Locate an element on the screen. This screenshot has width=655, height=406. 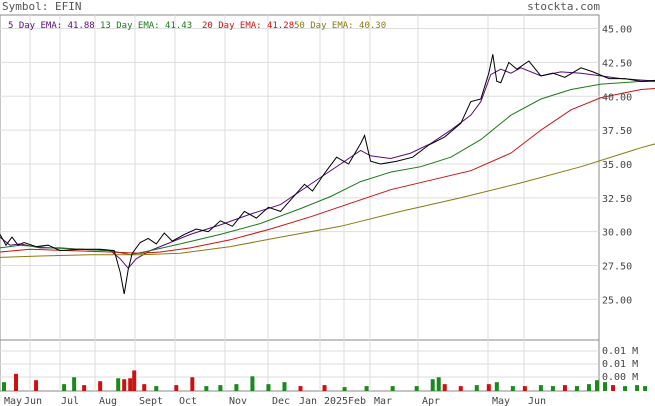
price-tick-label: 40.00 is located at coordinates (617, 97).